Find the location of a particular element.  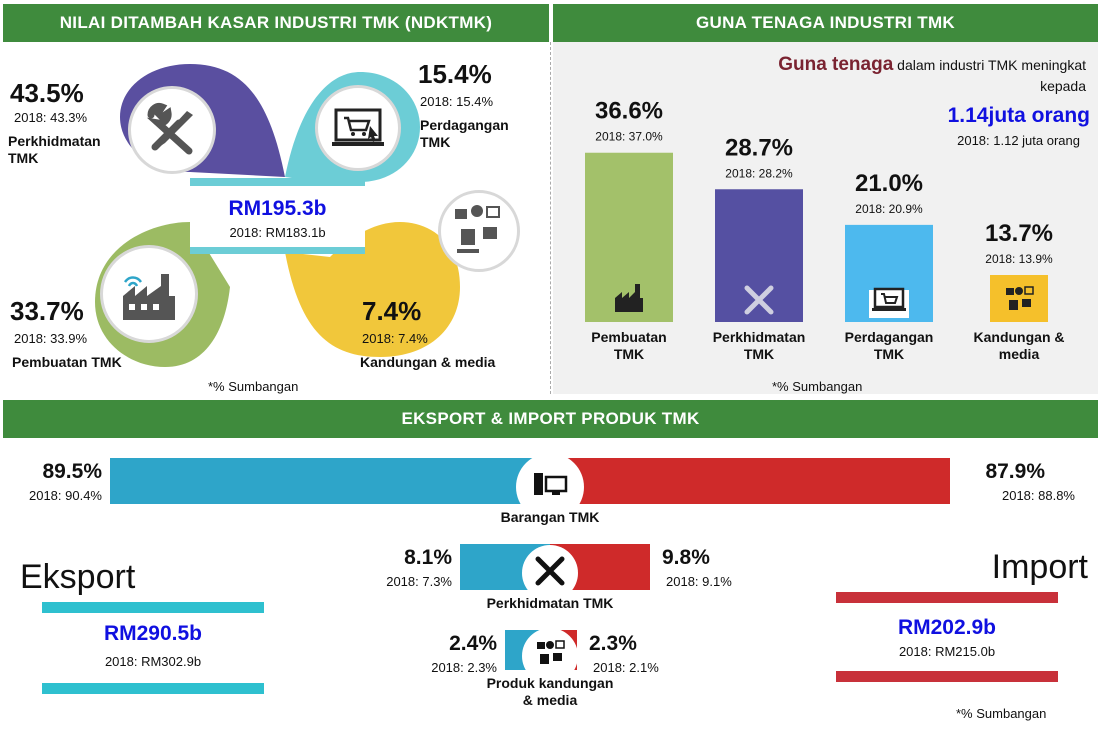

import-value-label: 87.9% is located at coordinates (1015, 471).